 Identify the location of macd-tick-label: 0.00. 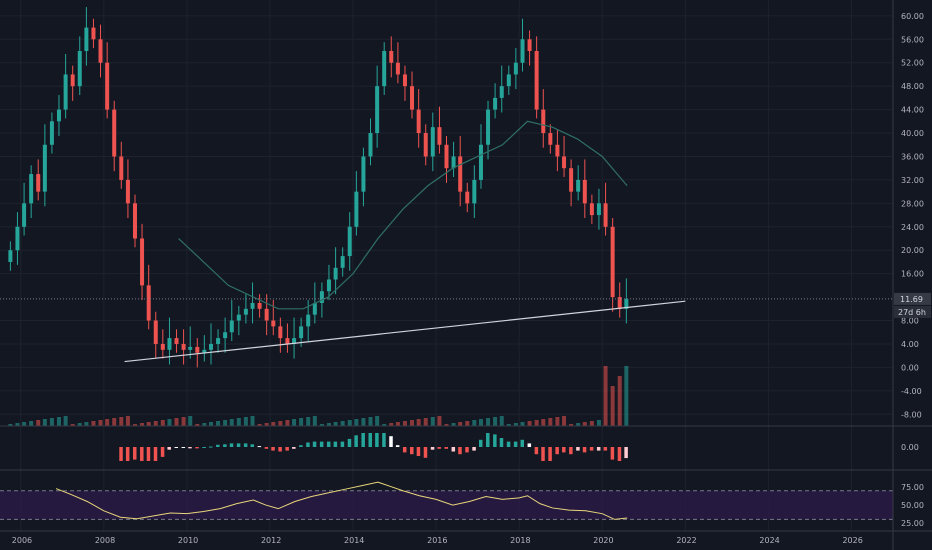
(910, 447).